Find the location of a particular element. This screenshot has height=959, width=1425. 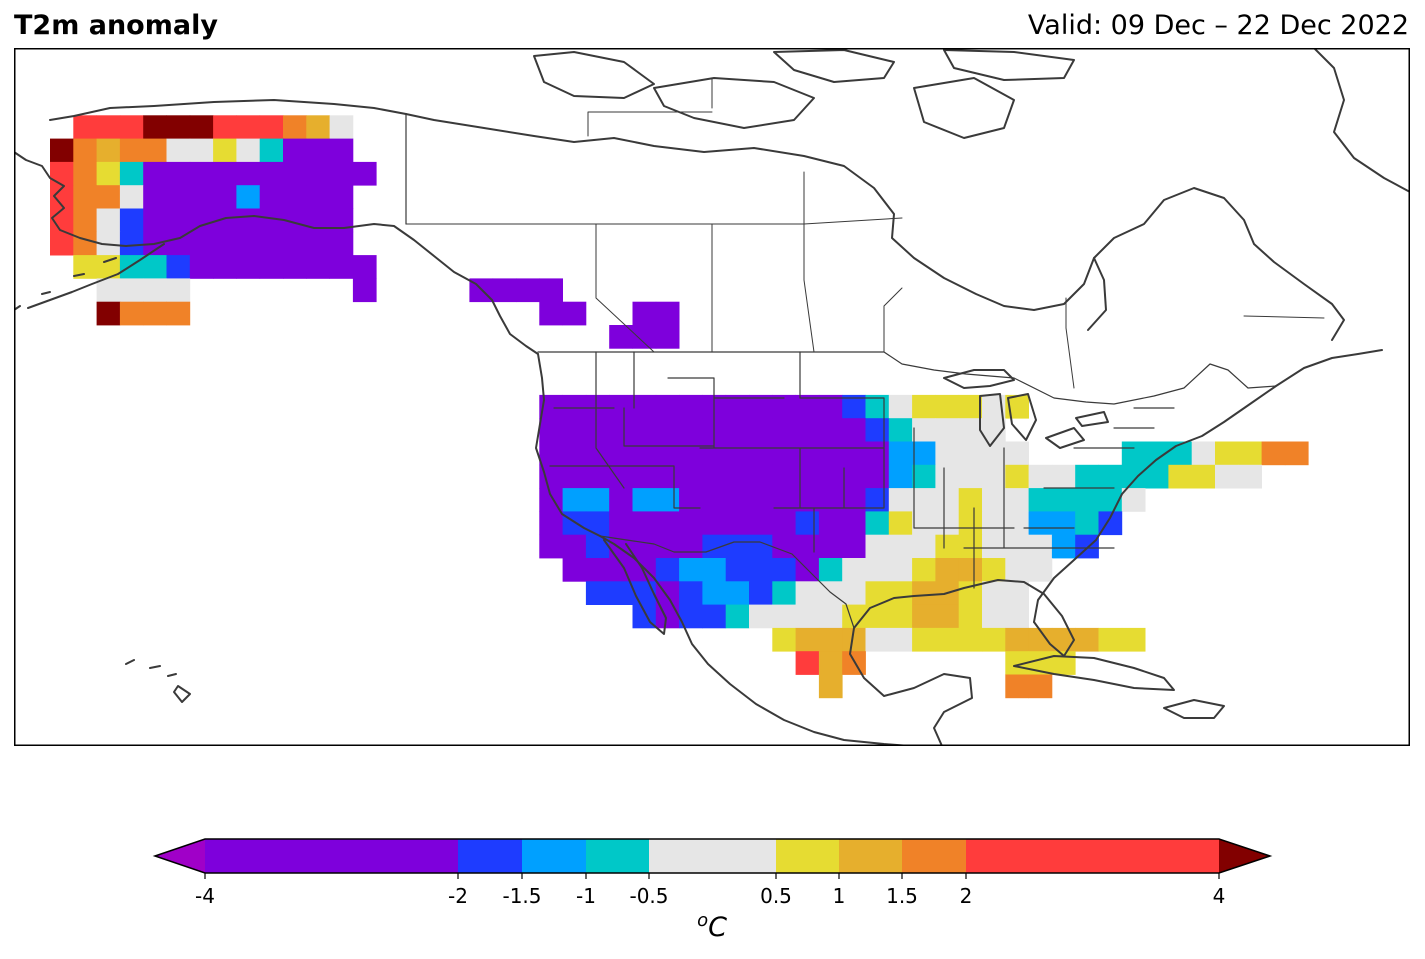

gulf-coast is located at coordinates (962, 662).